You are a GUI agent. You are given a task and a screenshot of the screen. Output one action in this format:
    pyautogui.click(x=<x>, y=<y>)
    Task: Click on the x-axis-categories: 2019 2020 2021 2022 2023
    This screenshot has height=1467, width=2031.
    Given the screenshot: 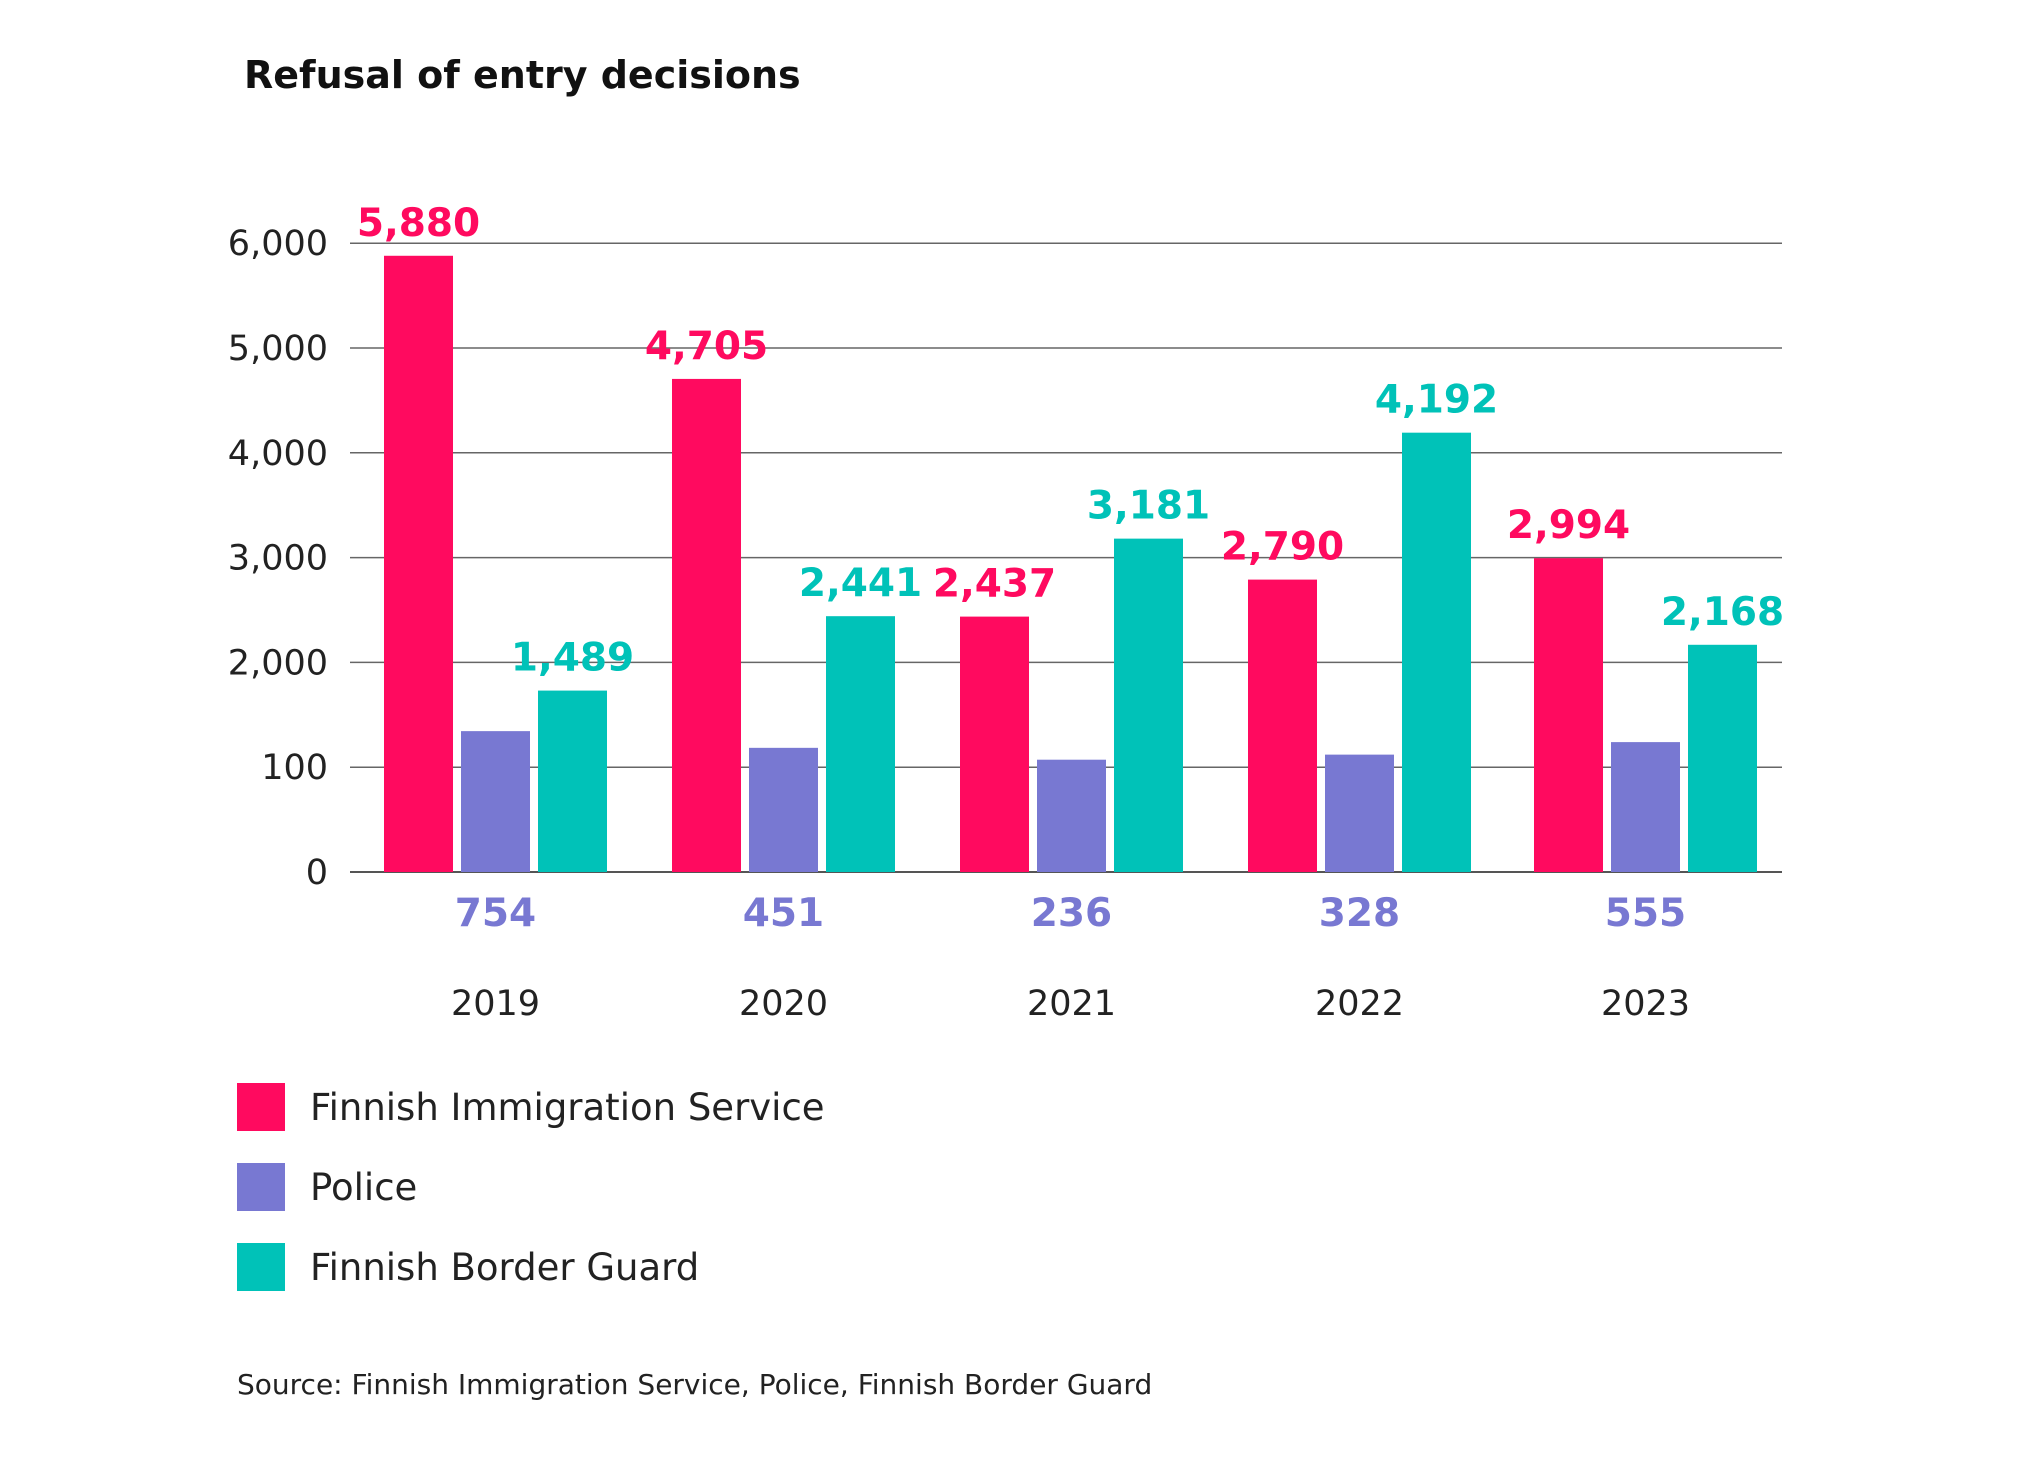 What is the action you would take?
    pyautogui.click(x=1070, y=1004)
    